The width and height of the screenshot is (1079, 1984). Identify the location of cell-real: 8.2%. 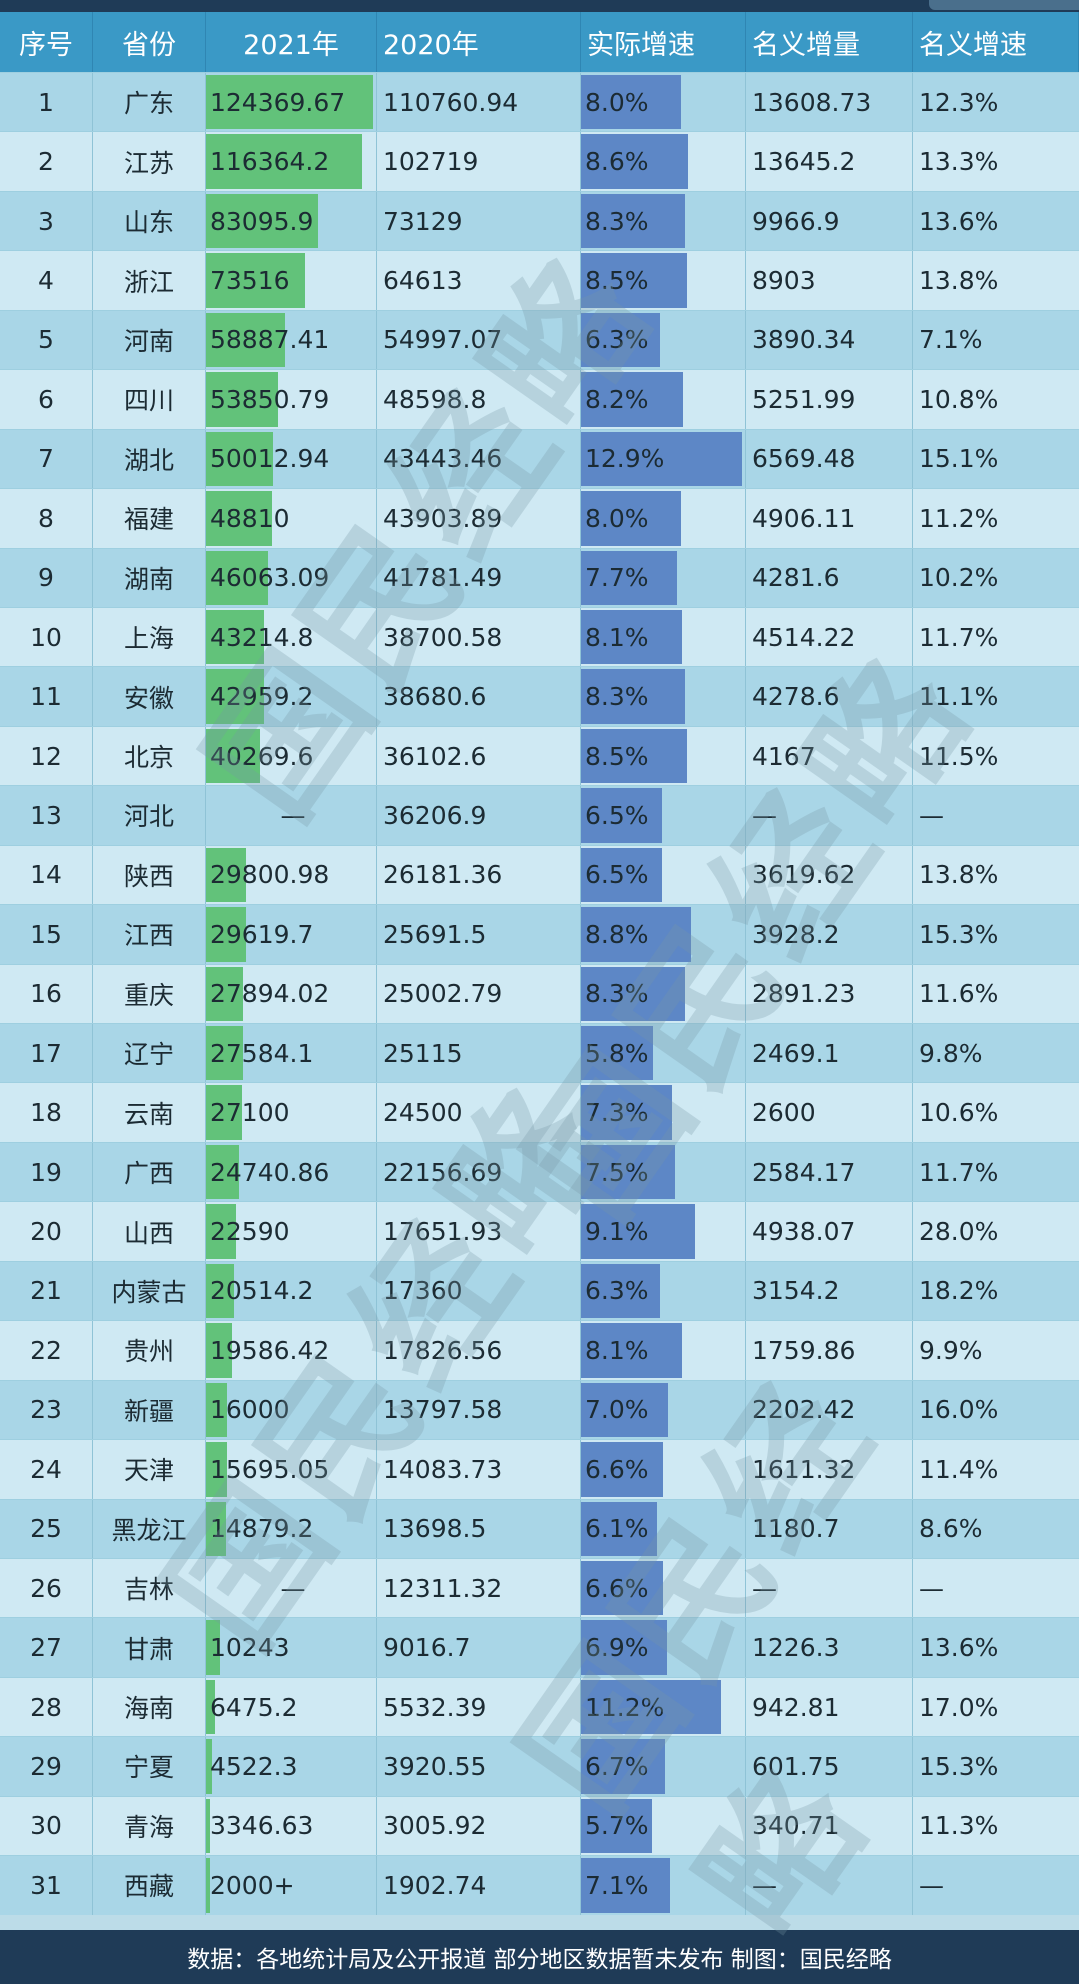
(663, 399).